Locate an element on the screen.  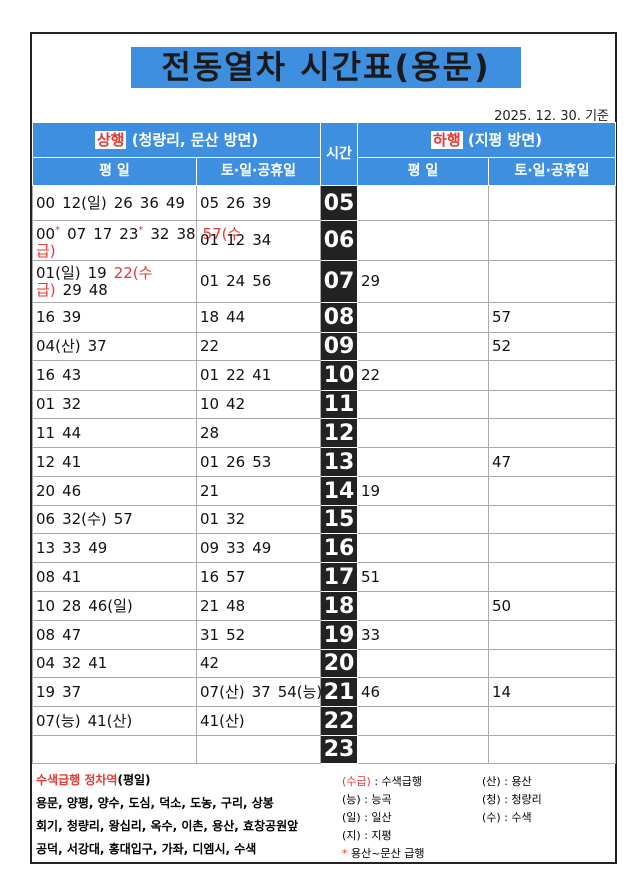
minute: 50 is located at coordinates (502, 605).